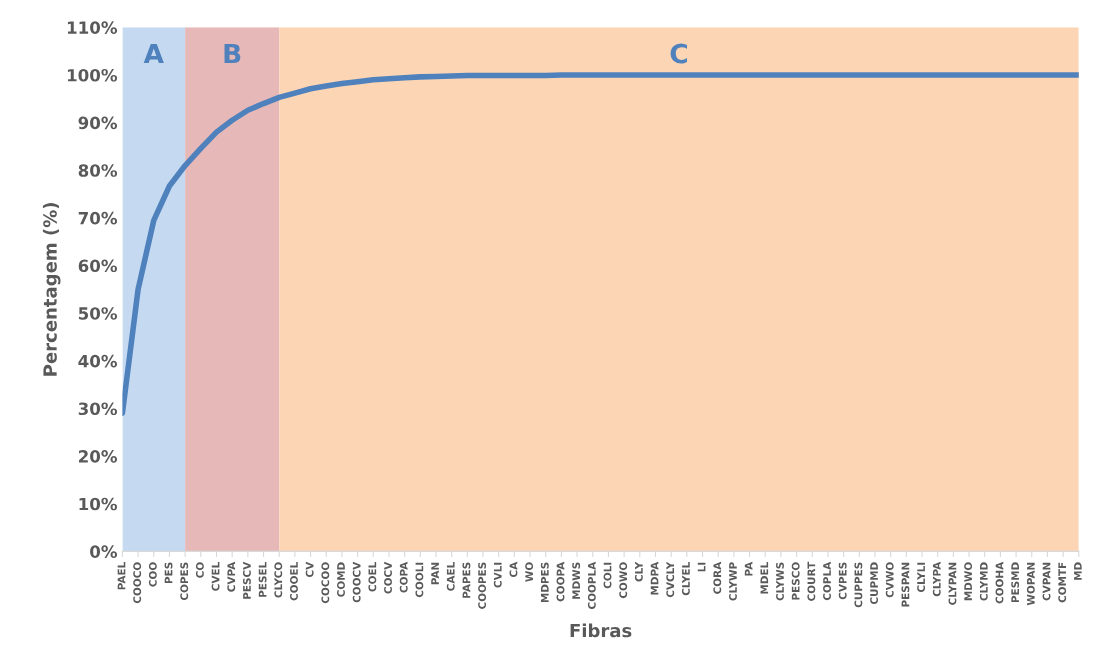 The image size is (1093, 651). What do you see at coordinates (137, 583) in the screenshot?
I see `x-tick-label: COOCO` at bounding box center [137, 583].